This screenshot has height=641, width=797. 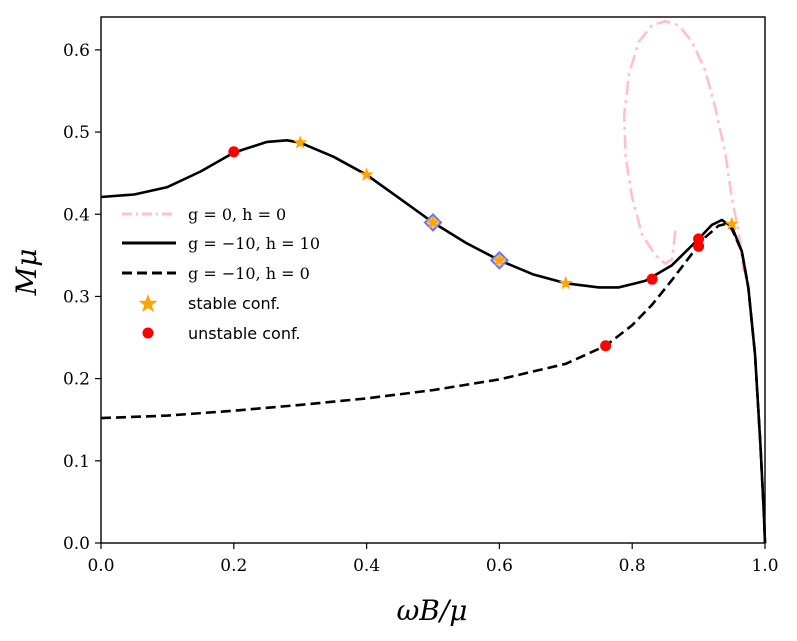 I want to click on legend-swatch-star, so click(x=148, y=303).